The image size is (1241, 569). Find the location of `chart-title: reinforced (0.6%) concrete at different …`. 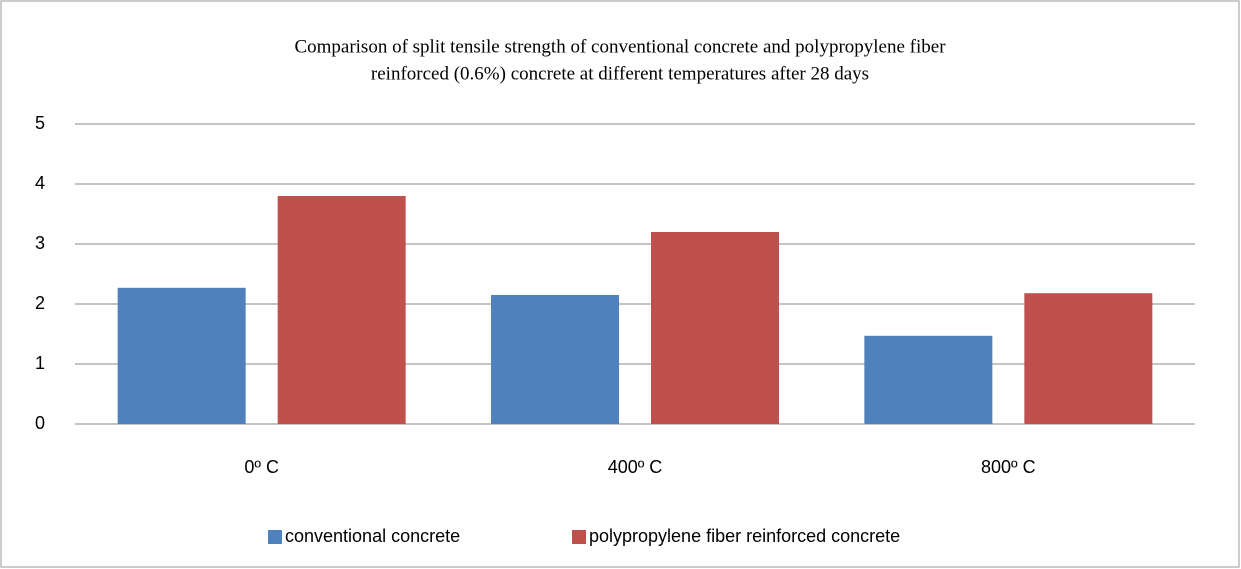

chart-title: reinforced (0.6%) concrete at different … is located at coordinates (620, 73).